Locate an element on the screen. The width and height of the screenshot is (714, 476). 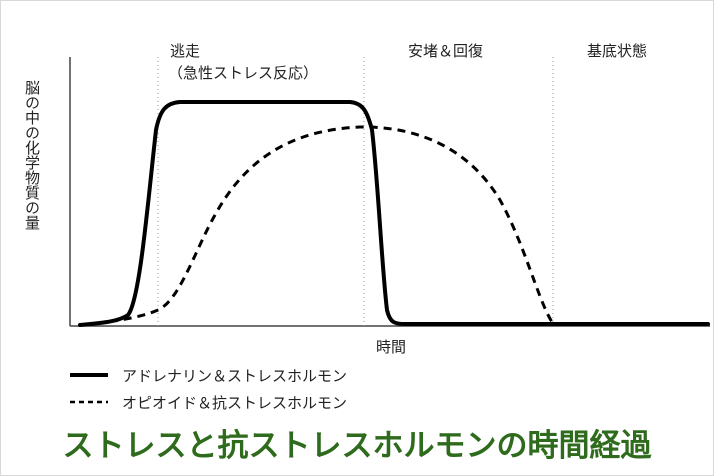
y-axis-label: 脳の中の化学物質の量 is located at coordinates (32, 155).